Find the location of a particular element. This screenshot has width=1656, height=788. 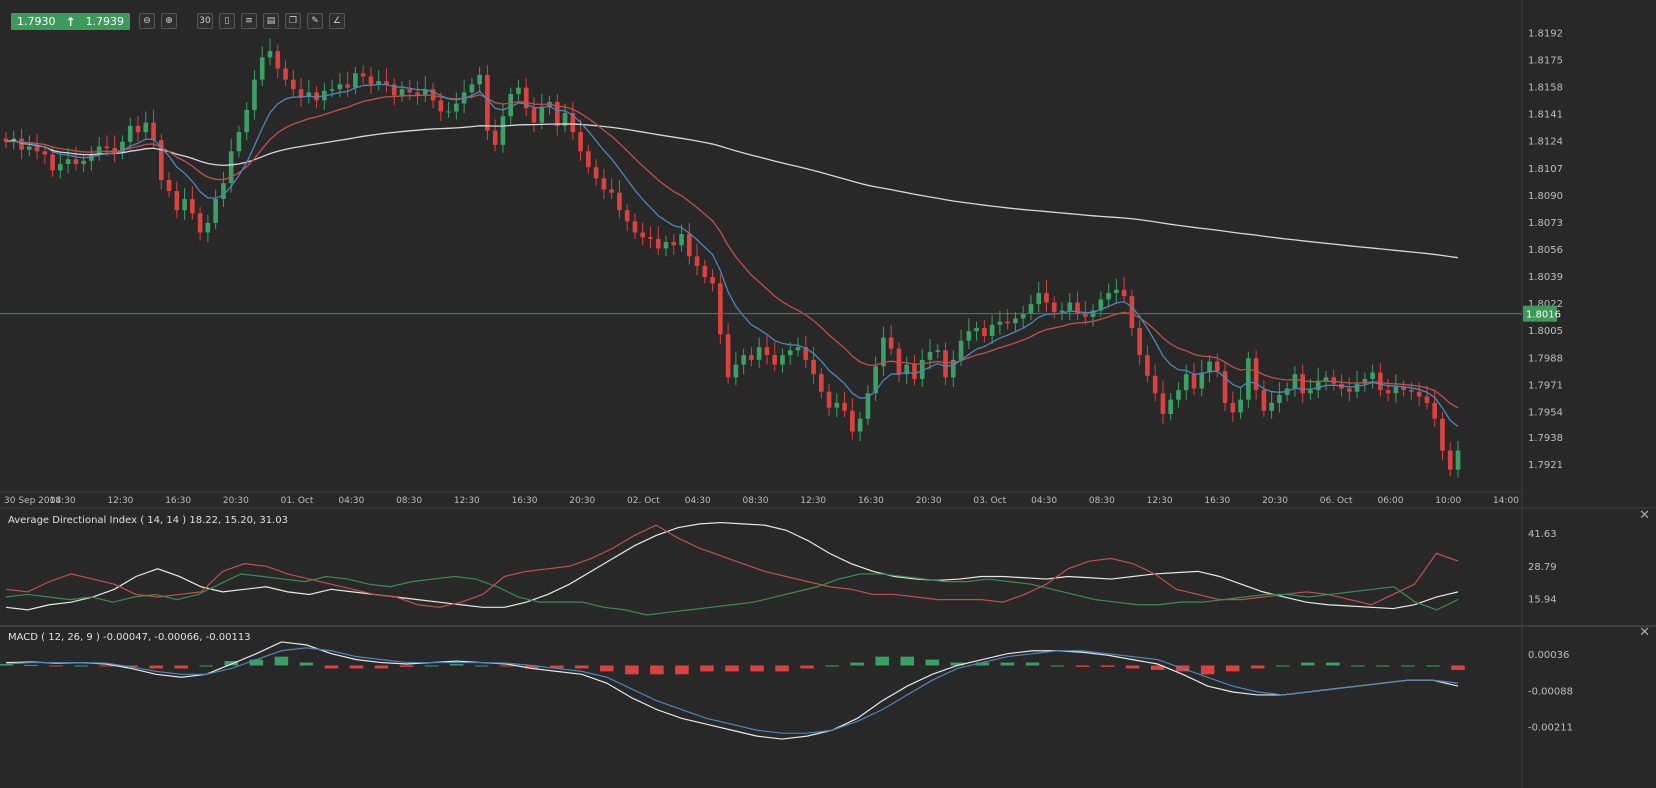

current-price-badge is located at coordinates (1540, 313).